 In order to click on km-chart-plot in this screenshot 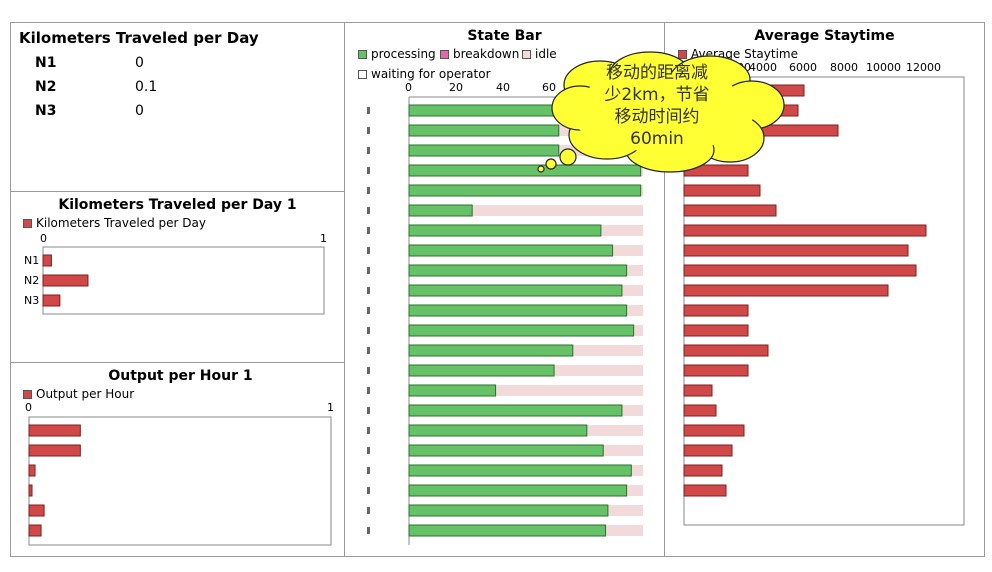, I will do `click(183, 280)`.